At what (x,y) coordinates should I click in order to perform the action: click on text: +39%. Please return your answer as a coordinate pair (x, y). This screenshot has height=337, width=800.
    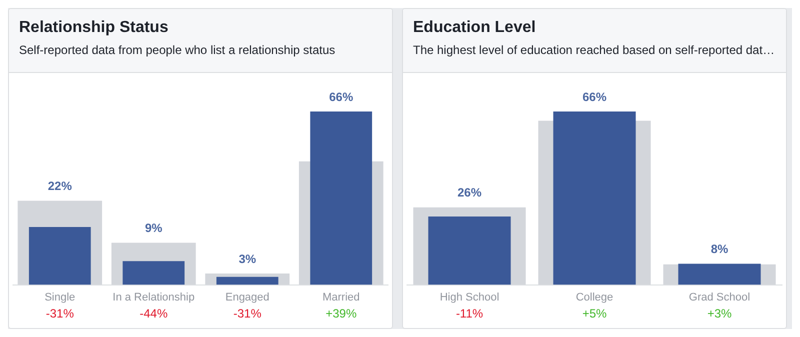
    Looking at the image, I should click on (341, 313).